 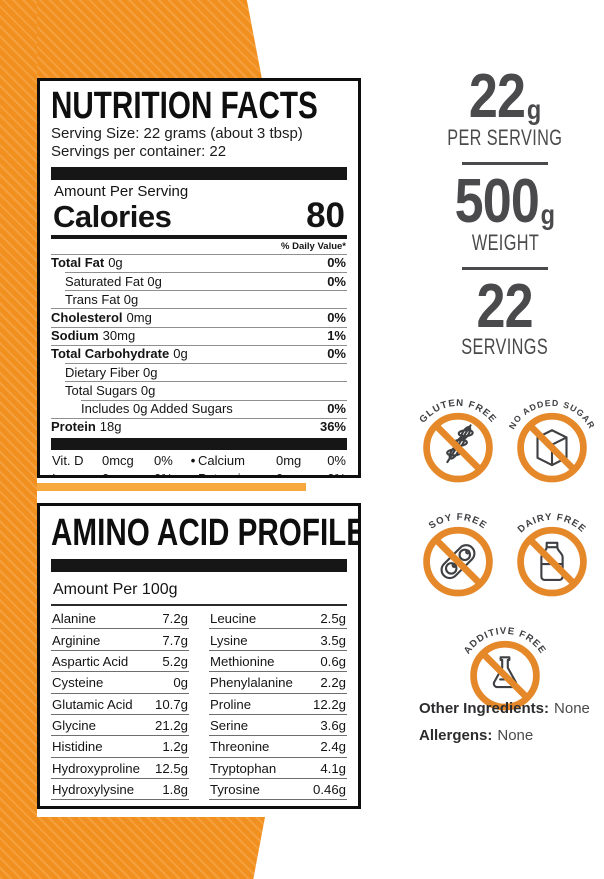 What do you see at coordinates (199, 605) in the screenshot?
I see `amino-rule` at bounding box center [199, 605].